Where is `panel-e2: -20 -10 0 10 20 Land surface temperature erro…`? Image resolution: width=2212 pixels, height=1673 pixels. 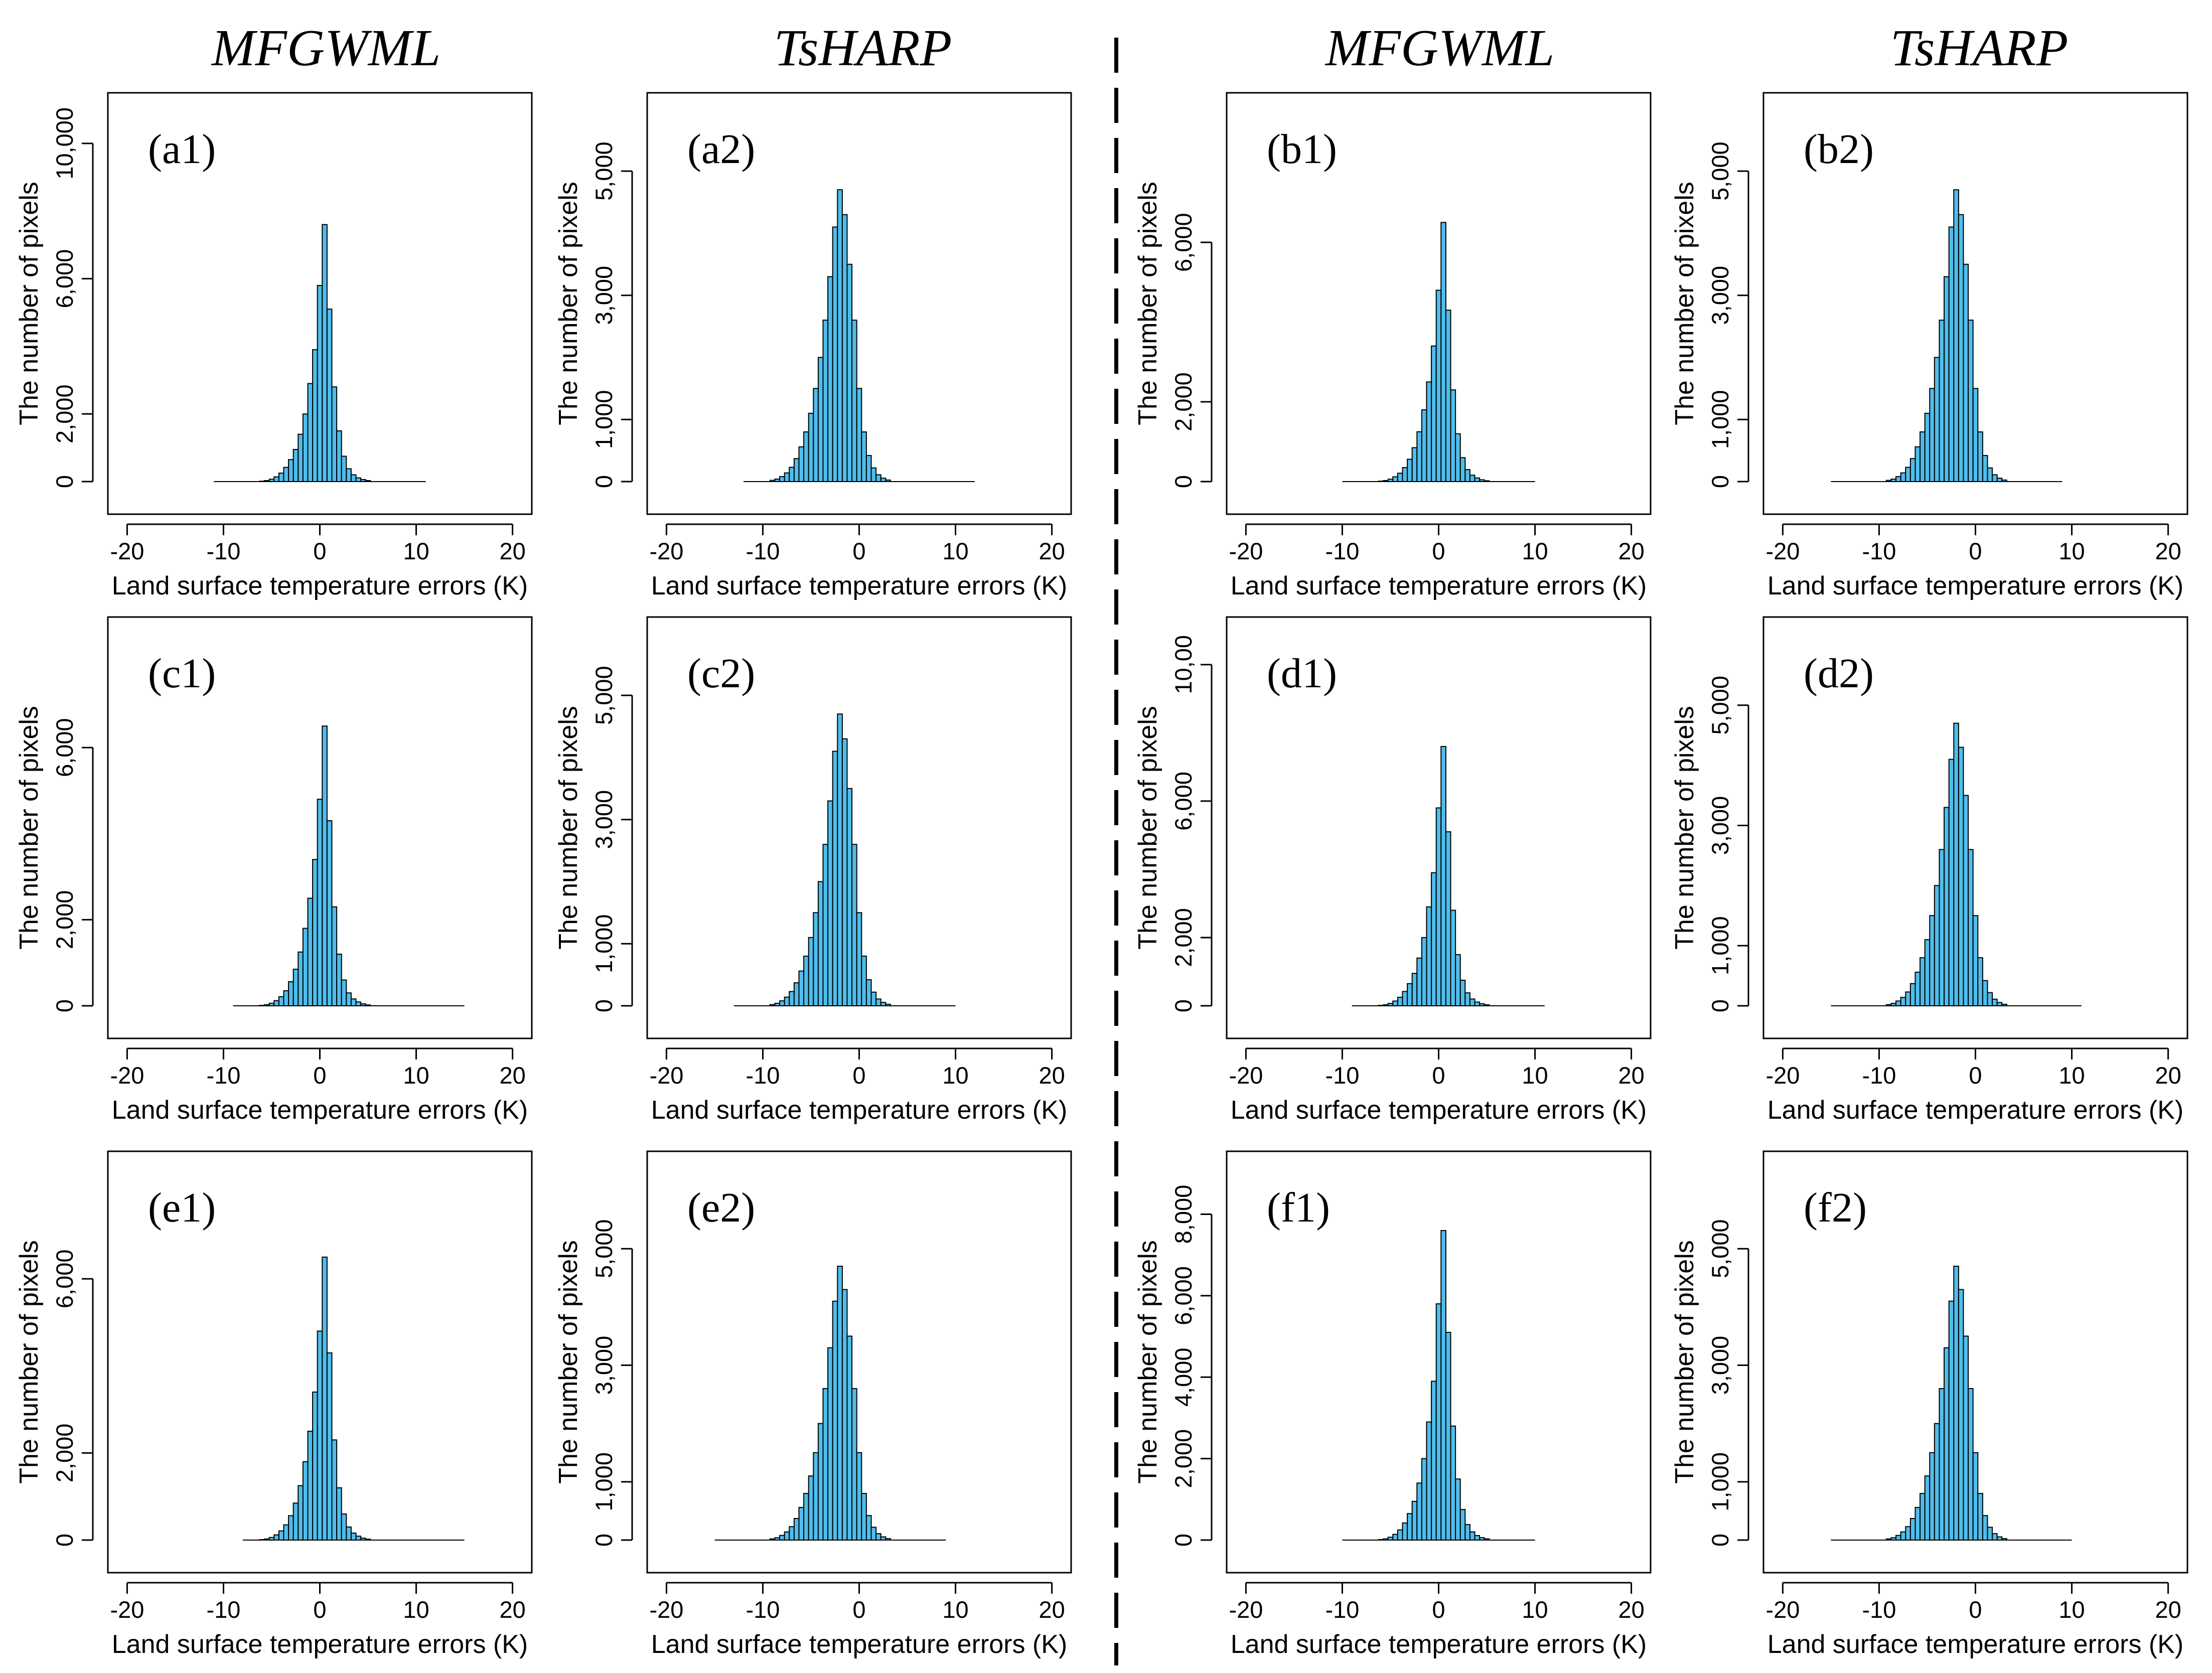
panel-e2: -20 -10 0 10 20 Land surface temperature erro… is located at coordinates (813, 1404).